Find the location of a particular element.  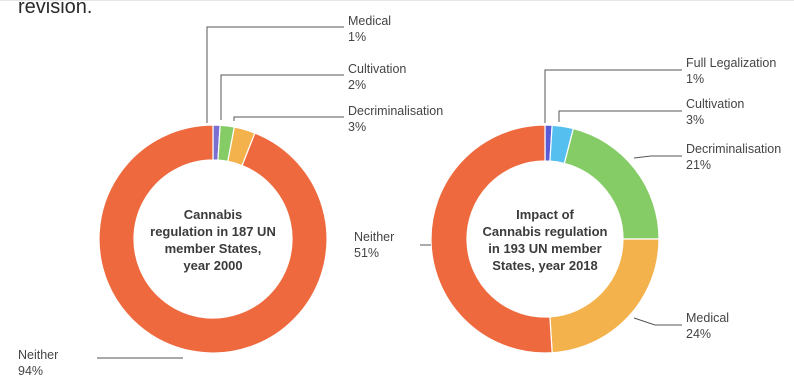

title-line: Cannabis is located at coordinates (213, 214).